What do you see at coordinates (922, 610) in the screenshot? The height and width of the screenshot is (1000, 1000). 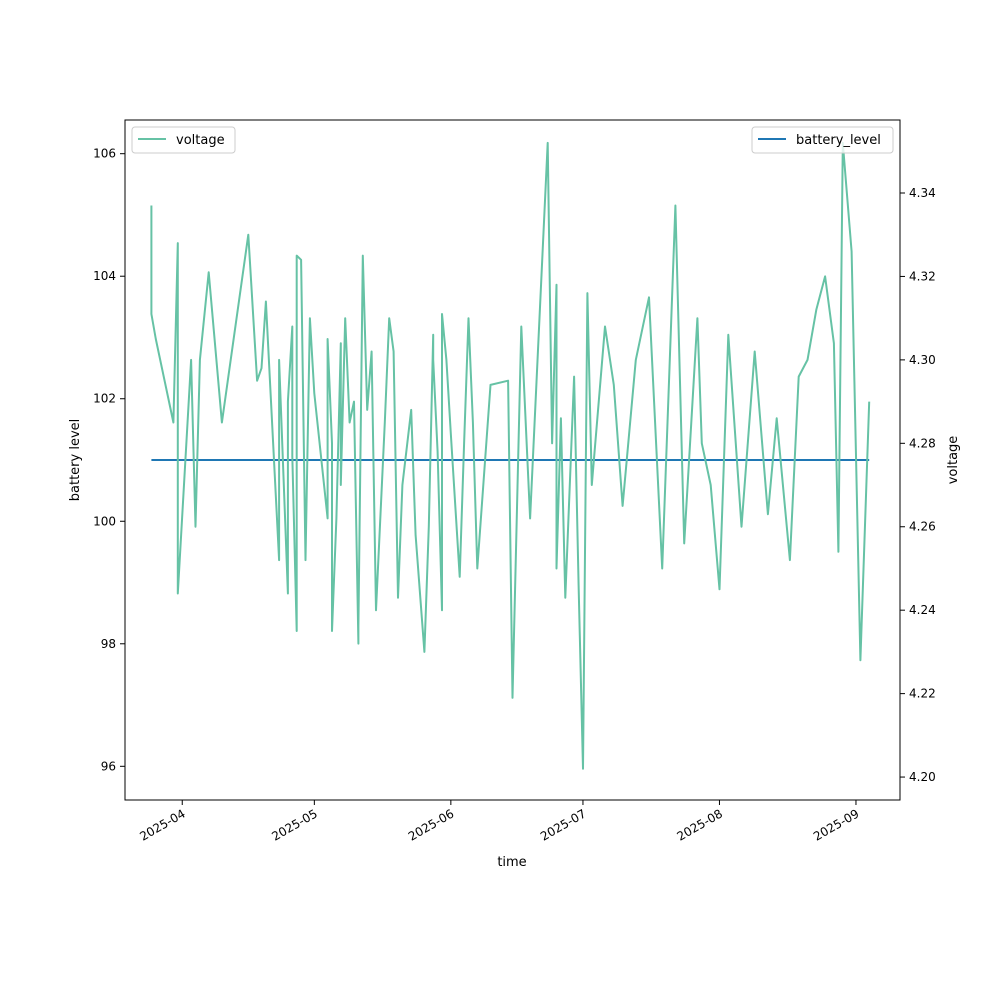 I see `y-right-tick-label: 4.24` at bounding box center [922, 610].